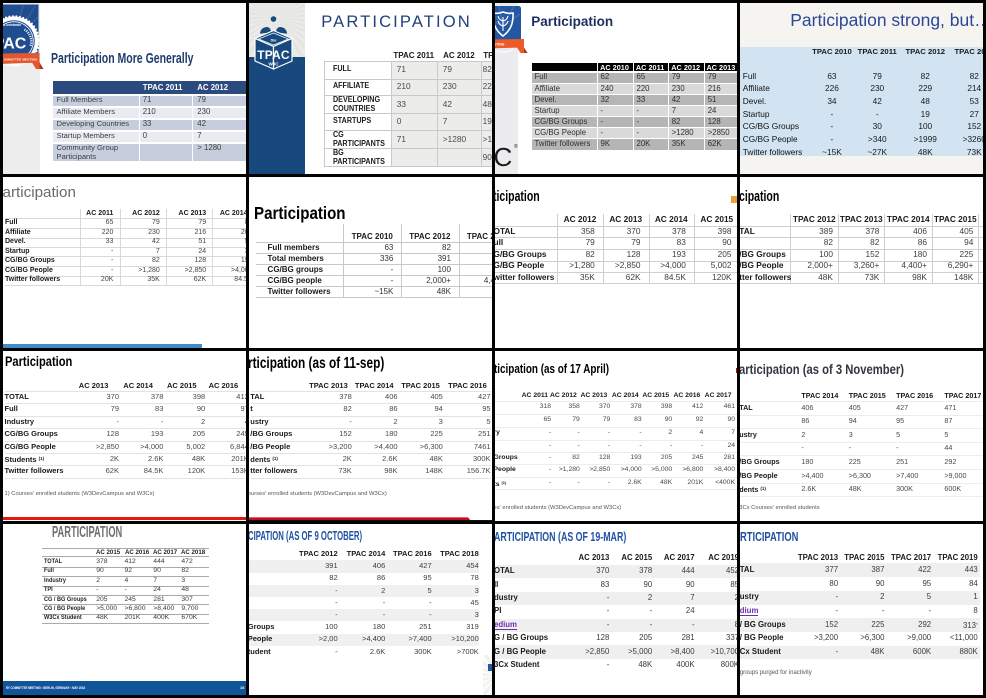 The height and width of the screenshot is (698, 986). I want to click on svg-text: w3c-celebrate, so click(12, 25).